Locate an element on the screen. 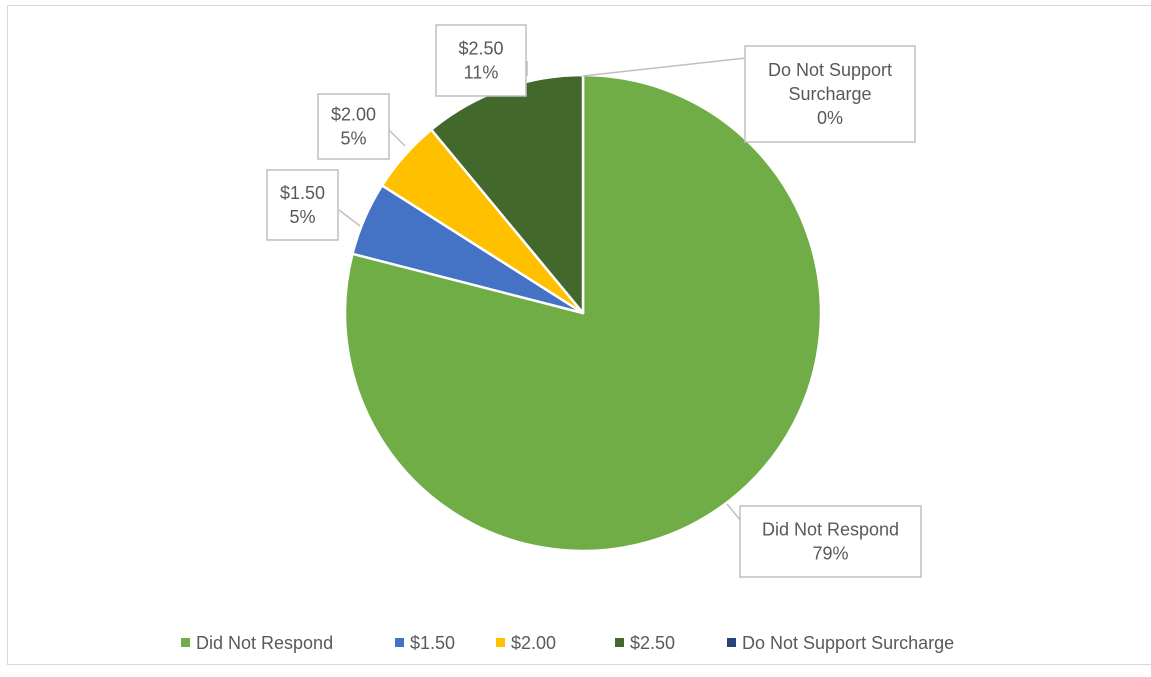  data-label-did-not-respond: Did Not Respond 79% is located at coordinates (830, 541).